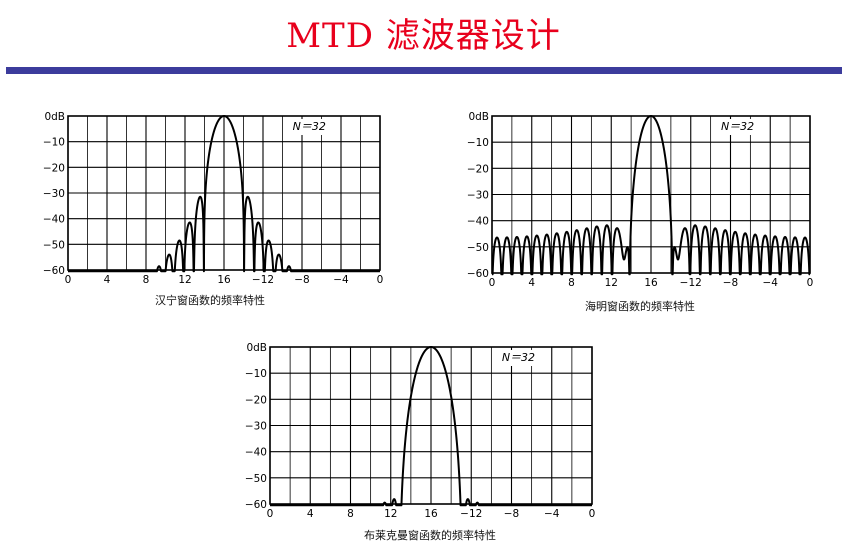  What do you see at coordinates (471, 514) in the screenshot?
I see `blackman-xtick-label: −12` at bounding box center [471, 514].